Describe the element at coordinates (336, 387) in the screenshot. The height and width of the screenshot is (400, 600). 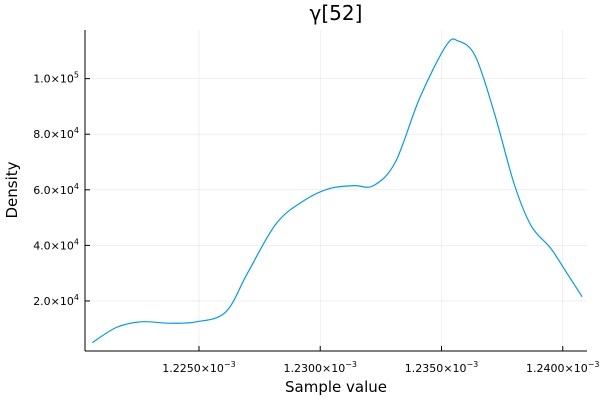
I see `x-axis-label: Sample value` at that location.